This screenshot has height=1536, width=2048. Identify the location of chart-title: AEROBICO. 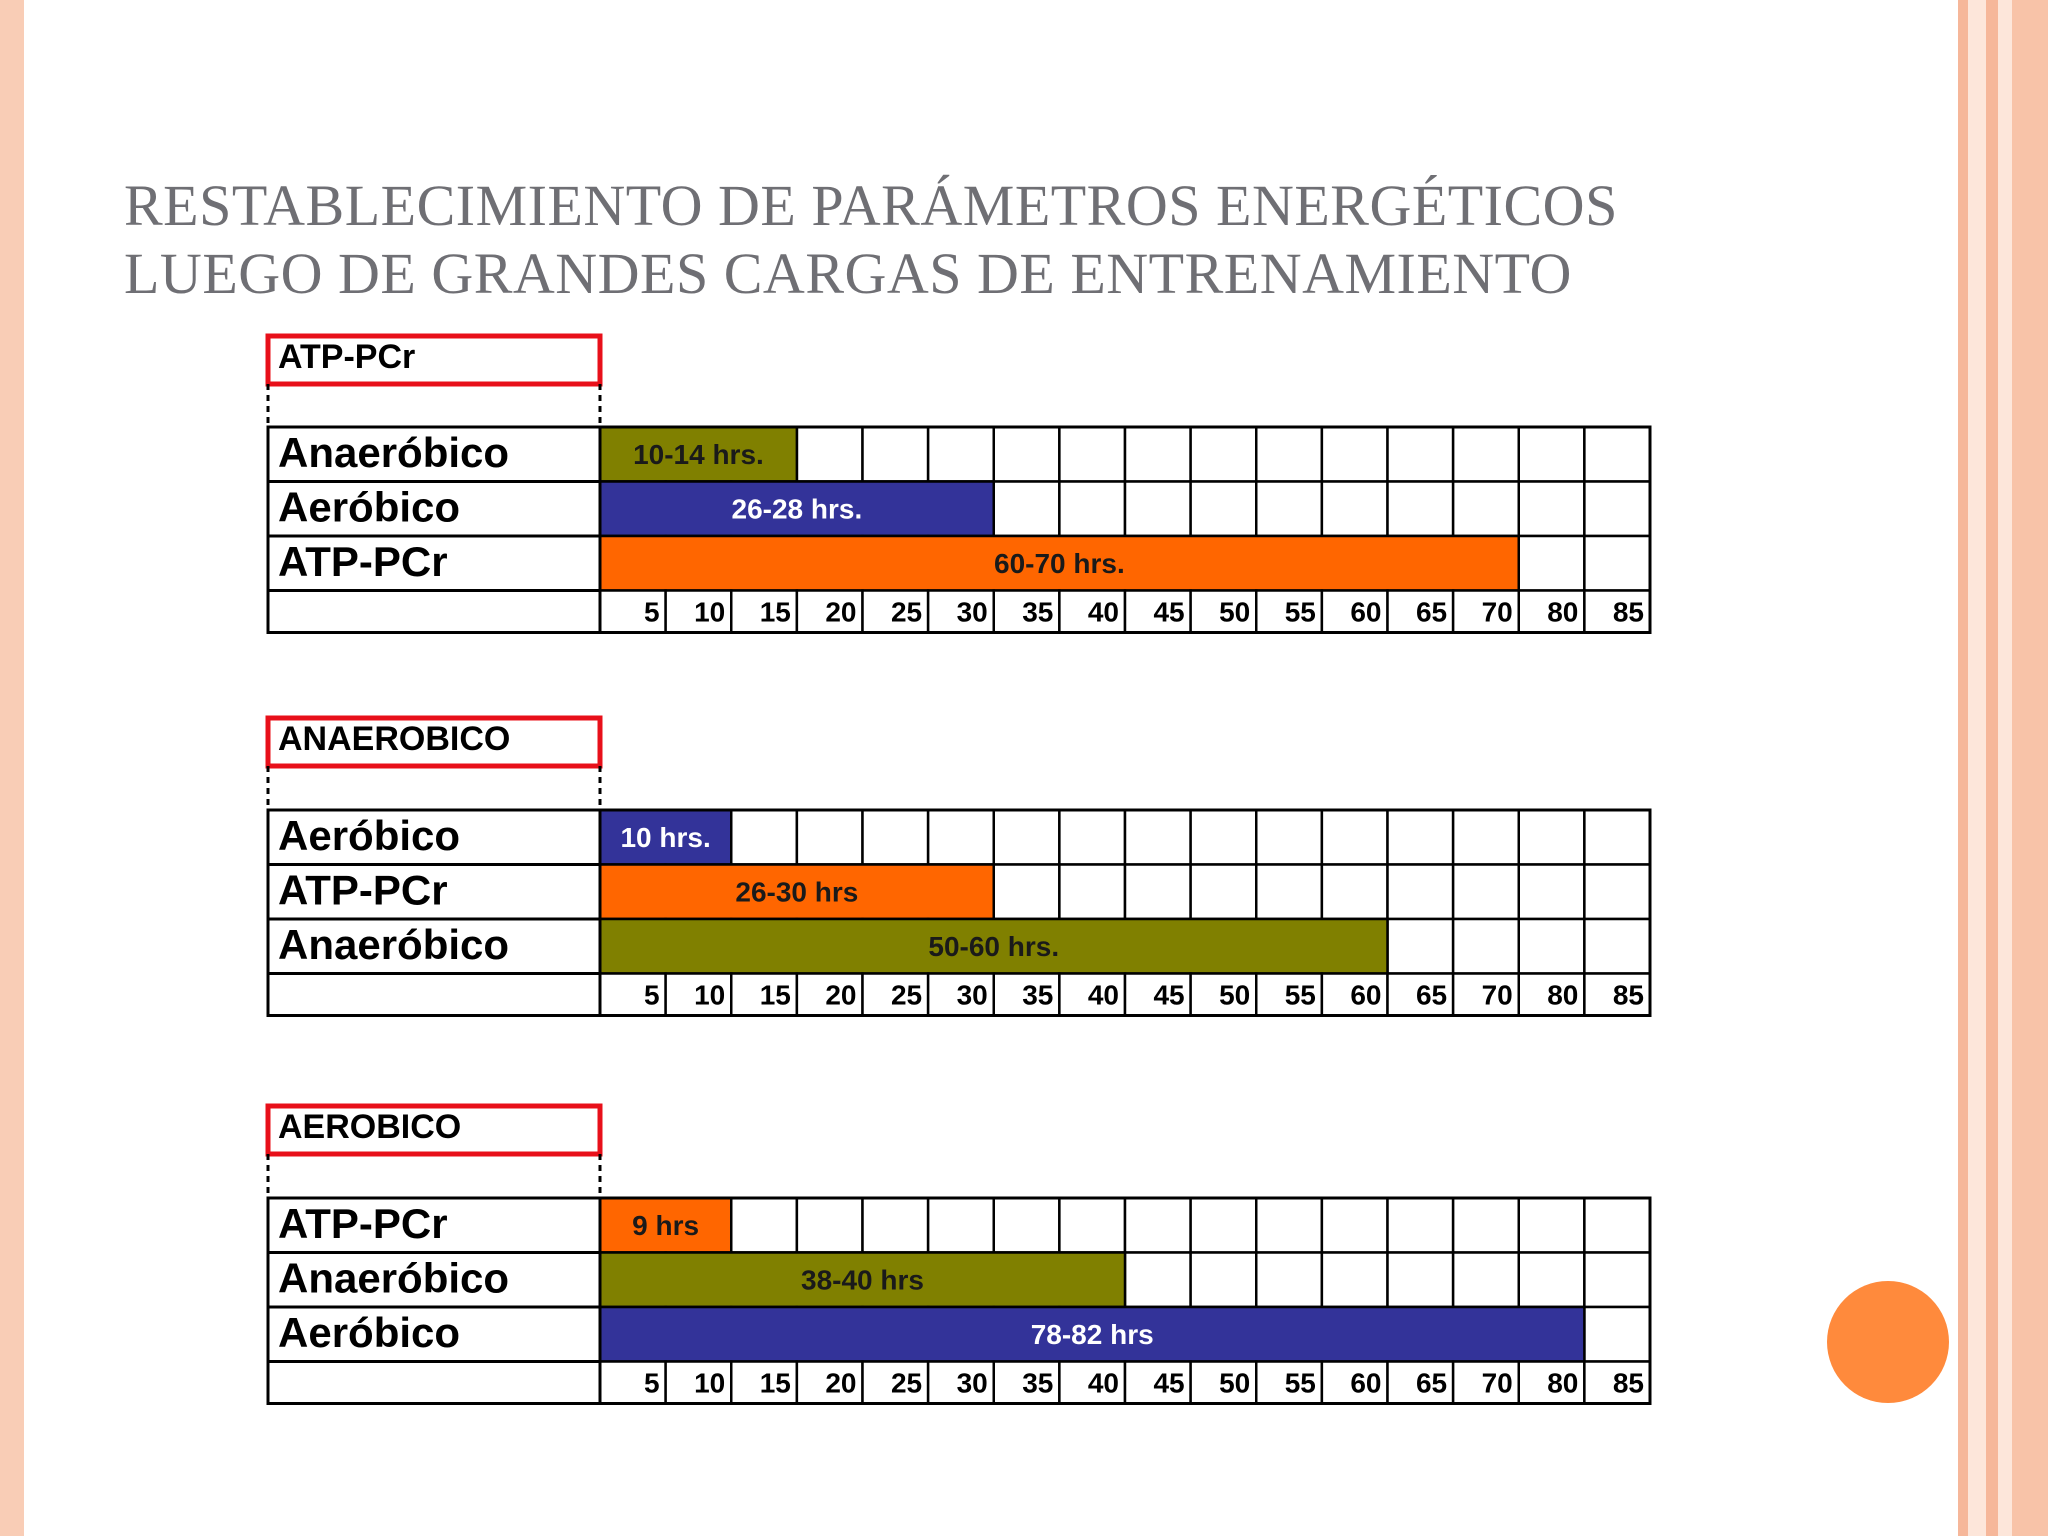
(369, 1127).